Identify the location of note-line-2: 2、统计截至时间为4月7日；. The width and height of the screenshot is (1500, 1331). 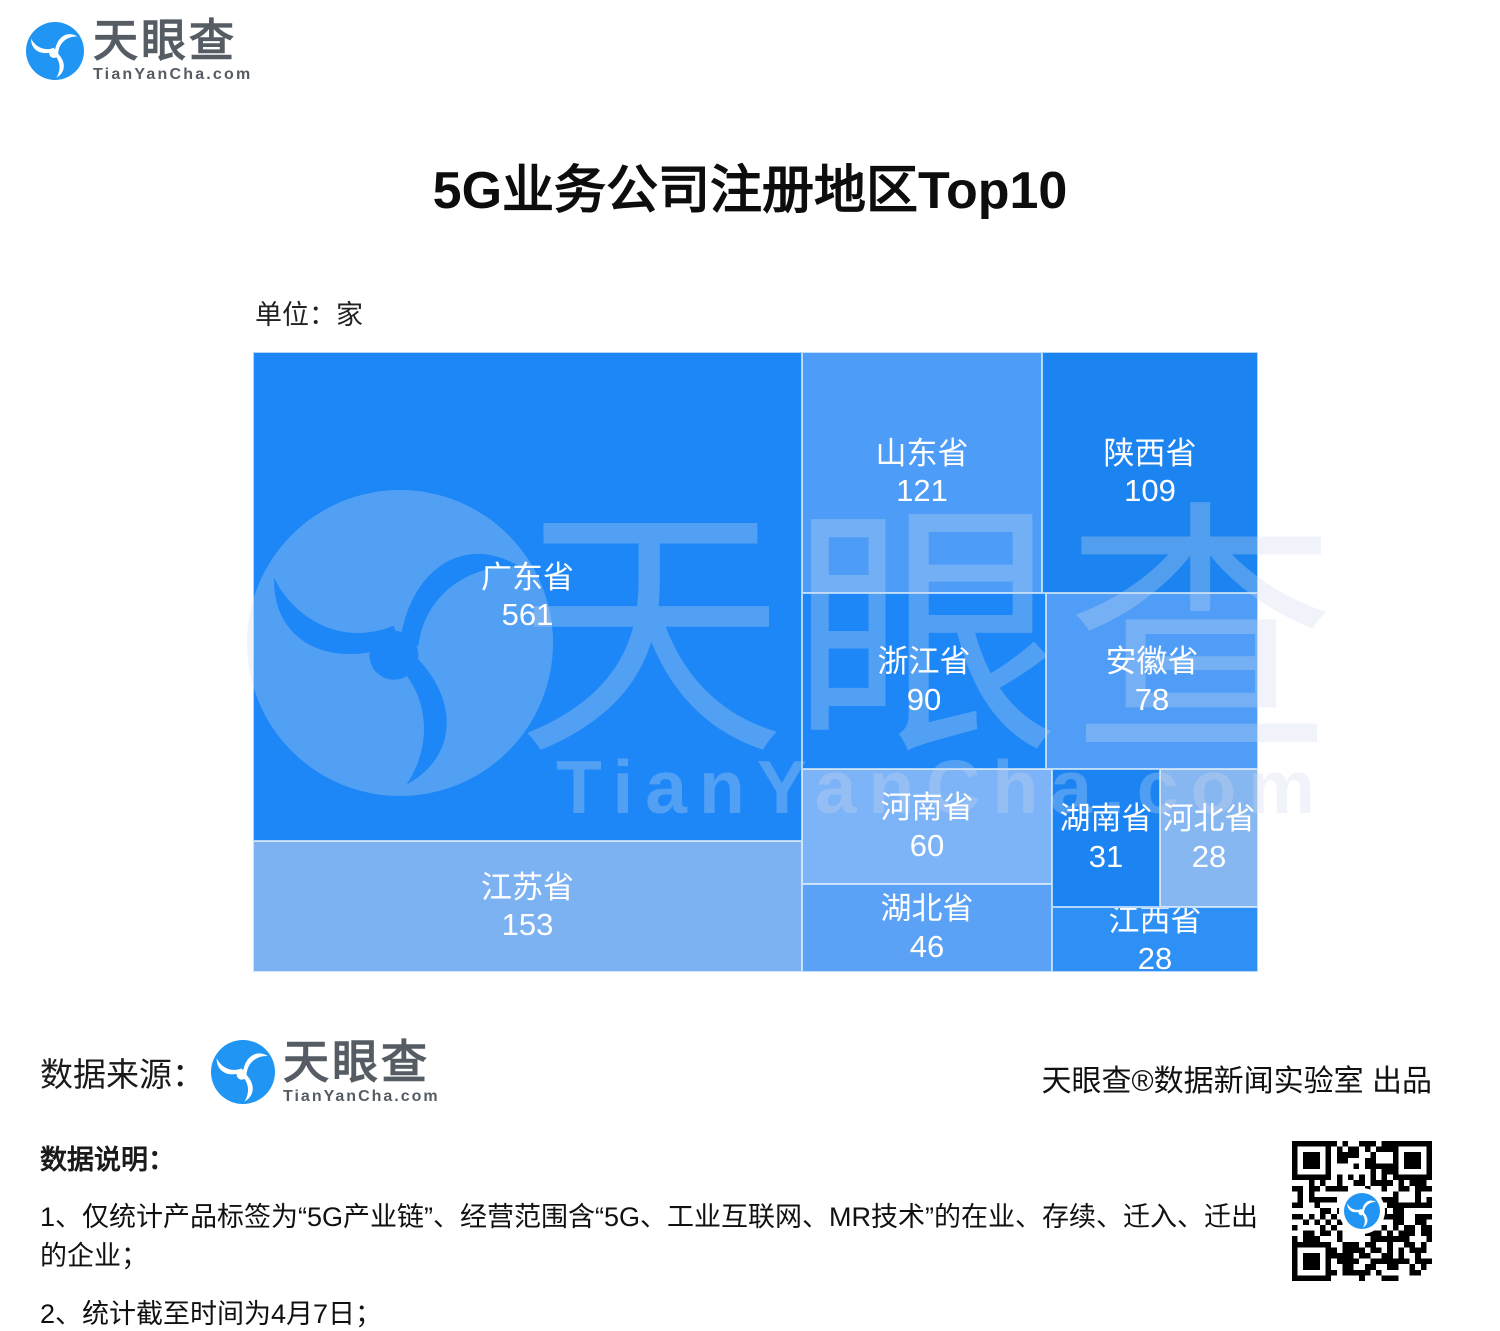
(211, 1314).